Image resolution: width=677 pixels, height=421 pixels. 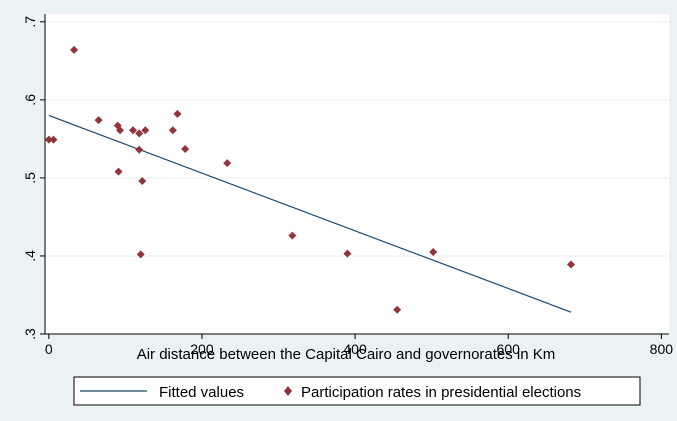 I want to click on y-tick-label: .5, so click(x=30, y=178).